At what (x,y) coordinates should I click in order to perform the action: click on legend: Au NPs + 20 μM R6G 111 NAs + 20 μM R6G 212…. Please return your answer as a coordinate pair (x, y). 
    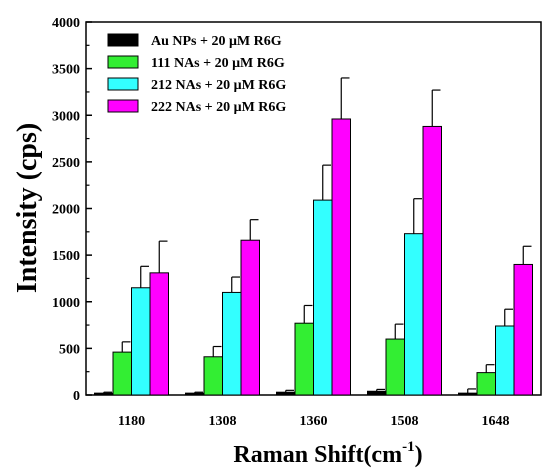
    Looking at the image, I should click on (196, 74).